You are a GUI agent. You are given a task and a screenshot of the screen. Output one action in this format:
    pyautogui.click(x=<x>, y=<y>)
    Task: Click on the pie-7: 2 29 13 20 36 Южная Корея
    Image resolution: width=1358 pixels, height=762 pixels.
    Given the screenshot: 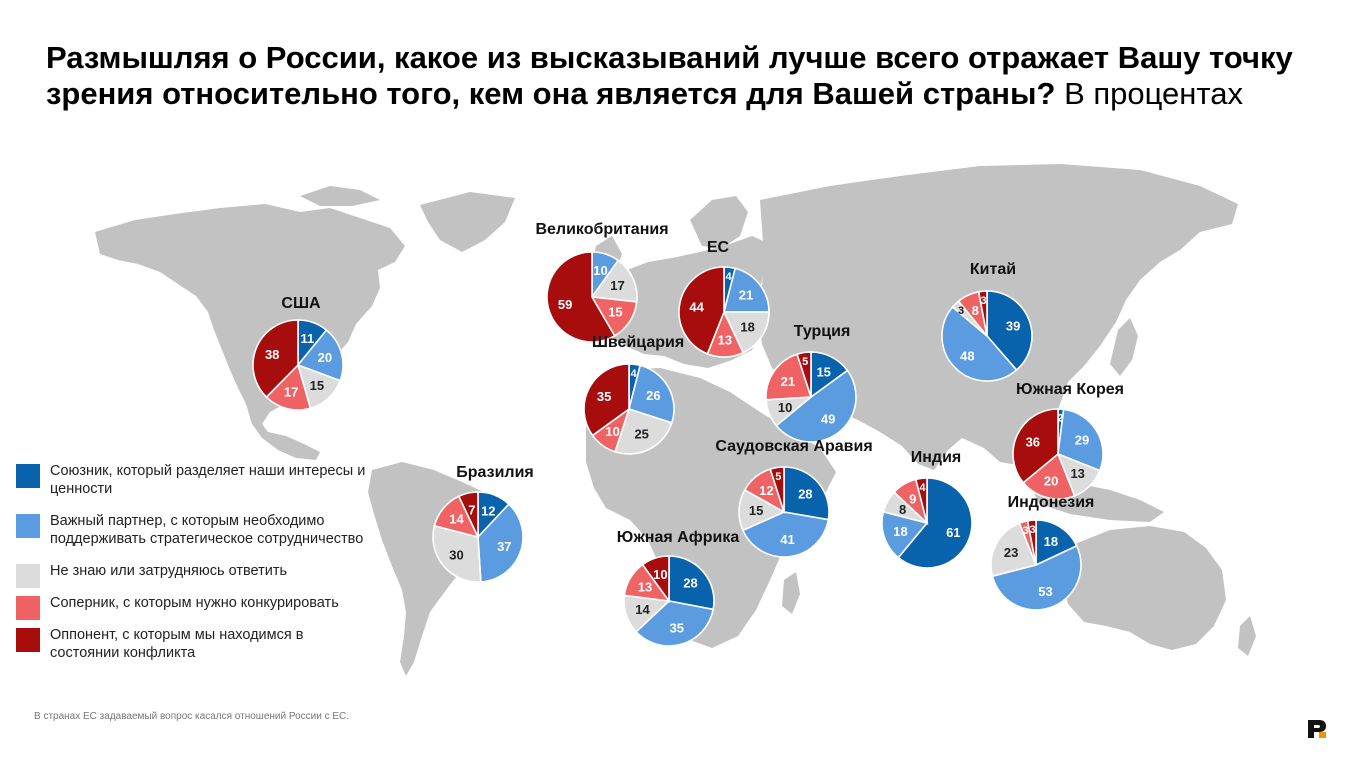 What is the action you would take?
    pyautogui.click(x=1068, y=440)
    